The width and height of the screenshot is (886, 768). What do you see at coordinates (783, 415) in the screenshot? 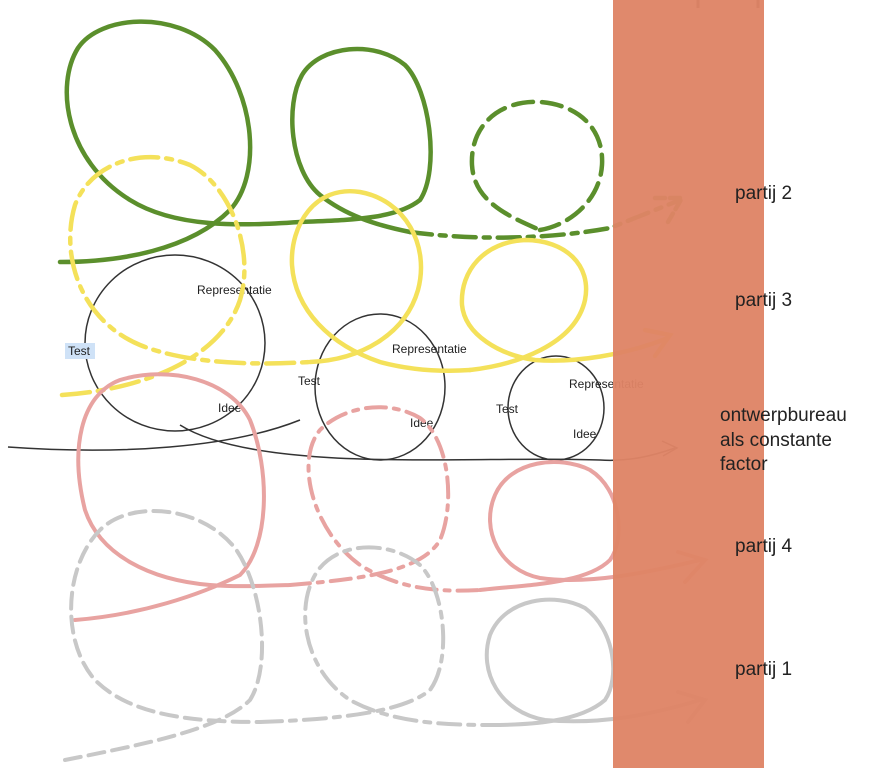
I see `ontwerpbureau-line-1: ontwerpbureau` at bounding box center [783, 415].